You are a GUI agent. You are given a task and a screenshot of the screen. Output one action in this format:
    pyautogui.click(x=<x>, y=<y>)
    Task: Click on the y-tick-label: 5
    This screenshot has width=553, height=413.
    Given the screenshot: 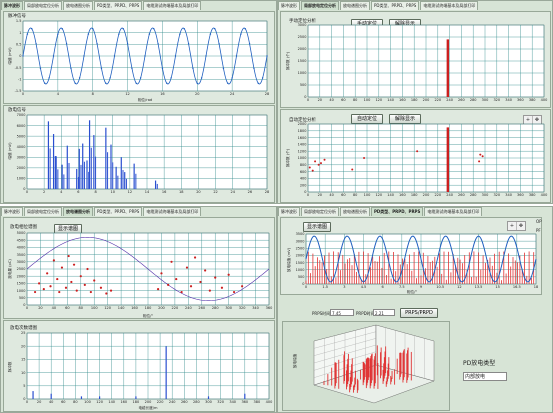 What is the action you would take?
    pyautogui.click(x=24, y=386)
    